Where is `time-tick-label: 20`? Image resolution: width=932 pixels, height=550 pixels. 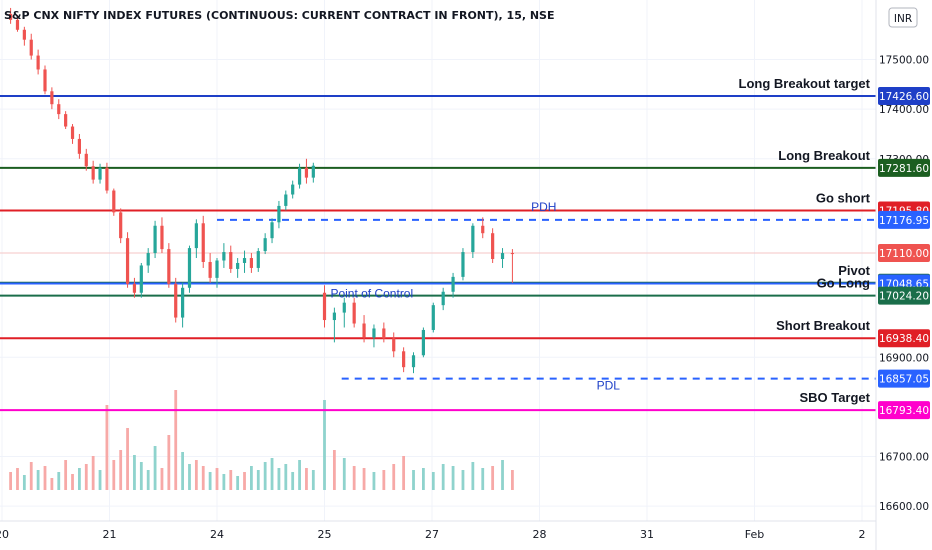 time-tick-label: 20 is located at coordinates (4, 534).